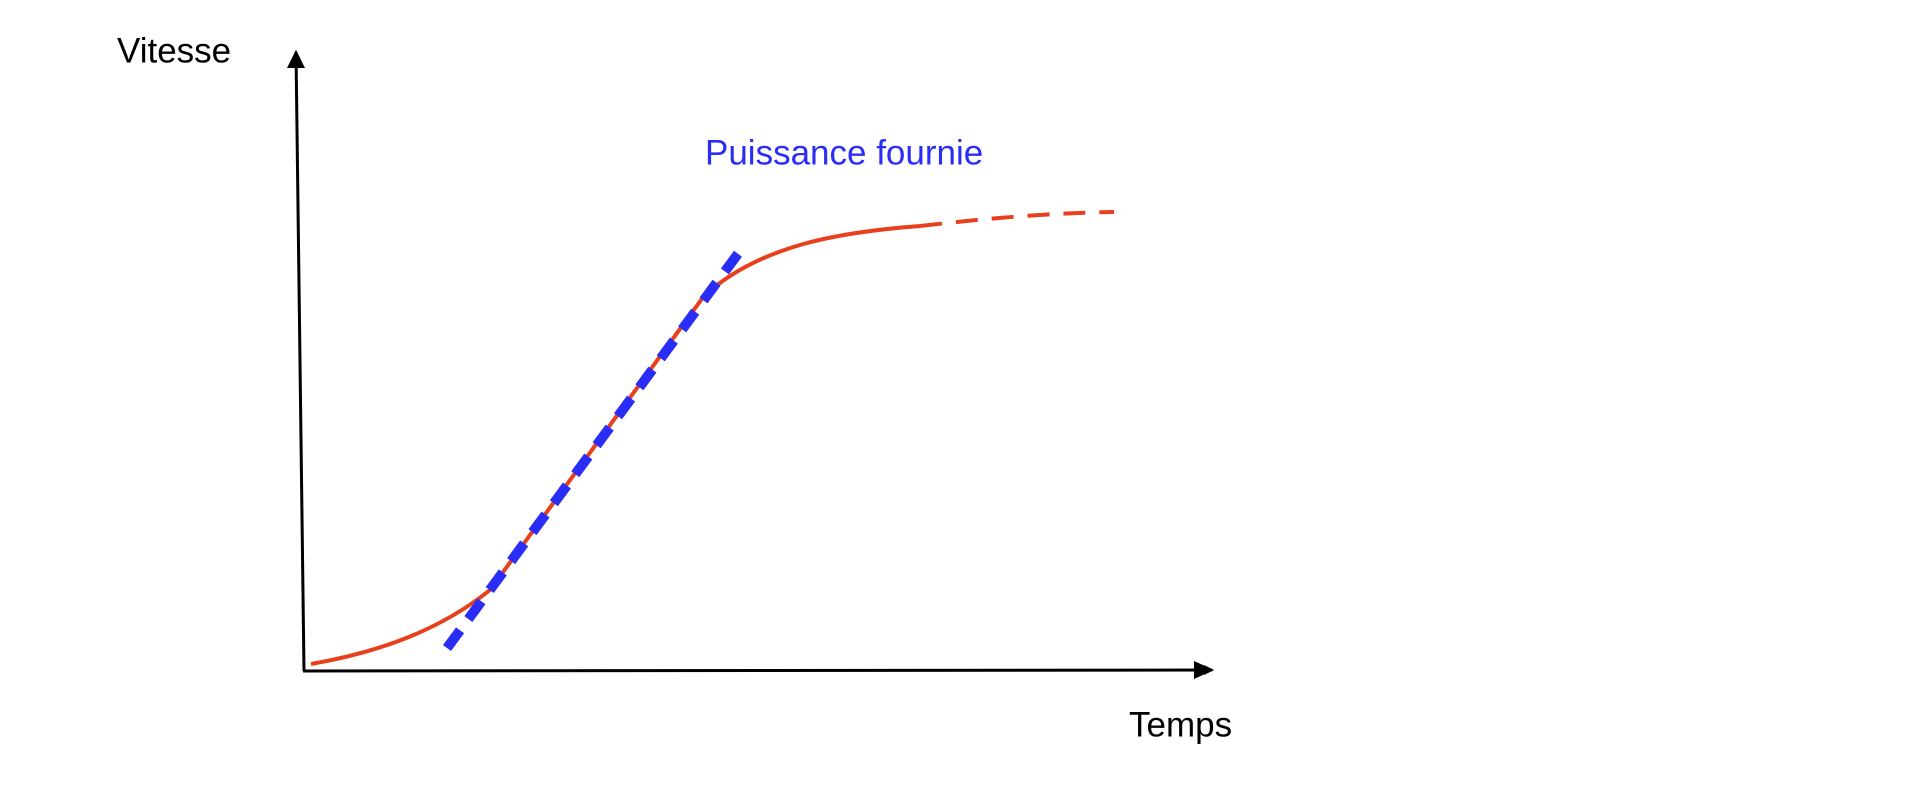 The height and width of the screenshot is (797, 1912). What do you see at coordinates (296, 59) in the screenshot?
I see `y-arrow` at bounding box center [296, 59].